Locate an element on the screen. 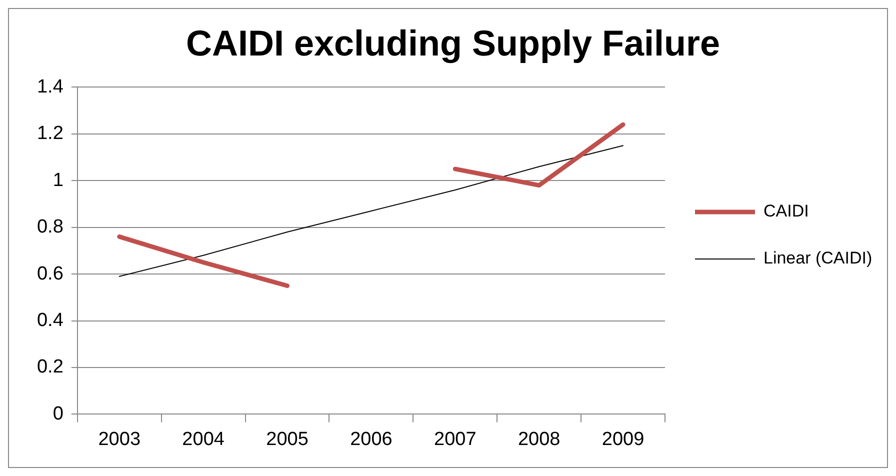 This screenshot has height=476, width=896. legend-label: Linear (CAIDI) is located at coordinates (818, 258).